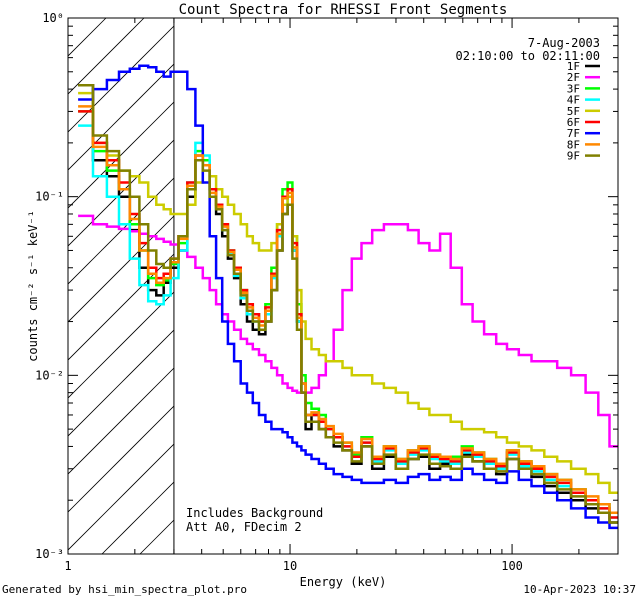 The width and height of the screenshot is (640, 600). I want to click on x-tick-label: 1, so click(67, 566).